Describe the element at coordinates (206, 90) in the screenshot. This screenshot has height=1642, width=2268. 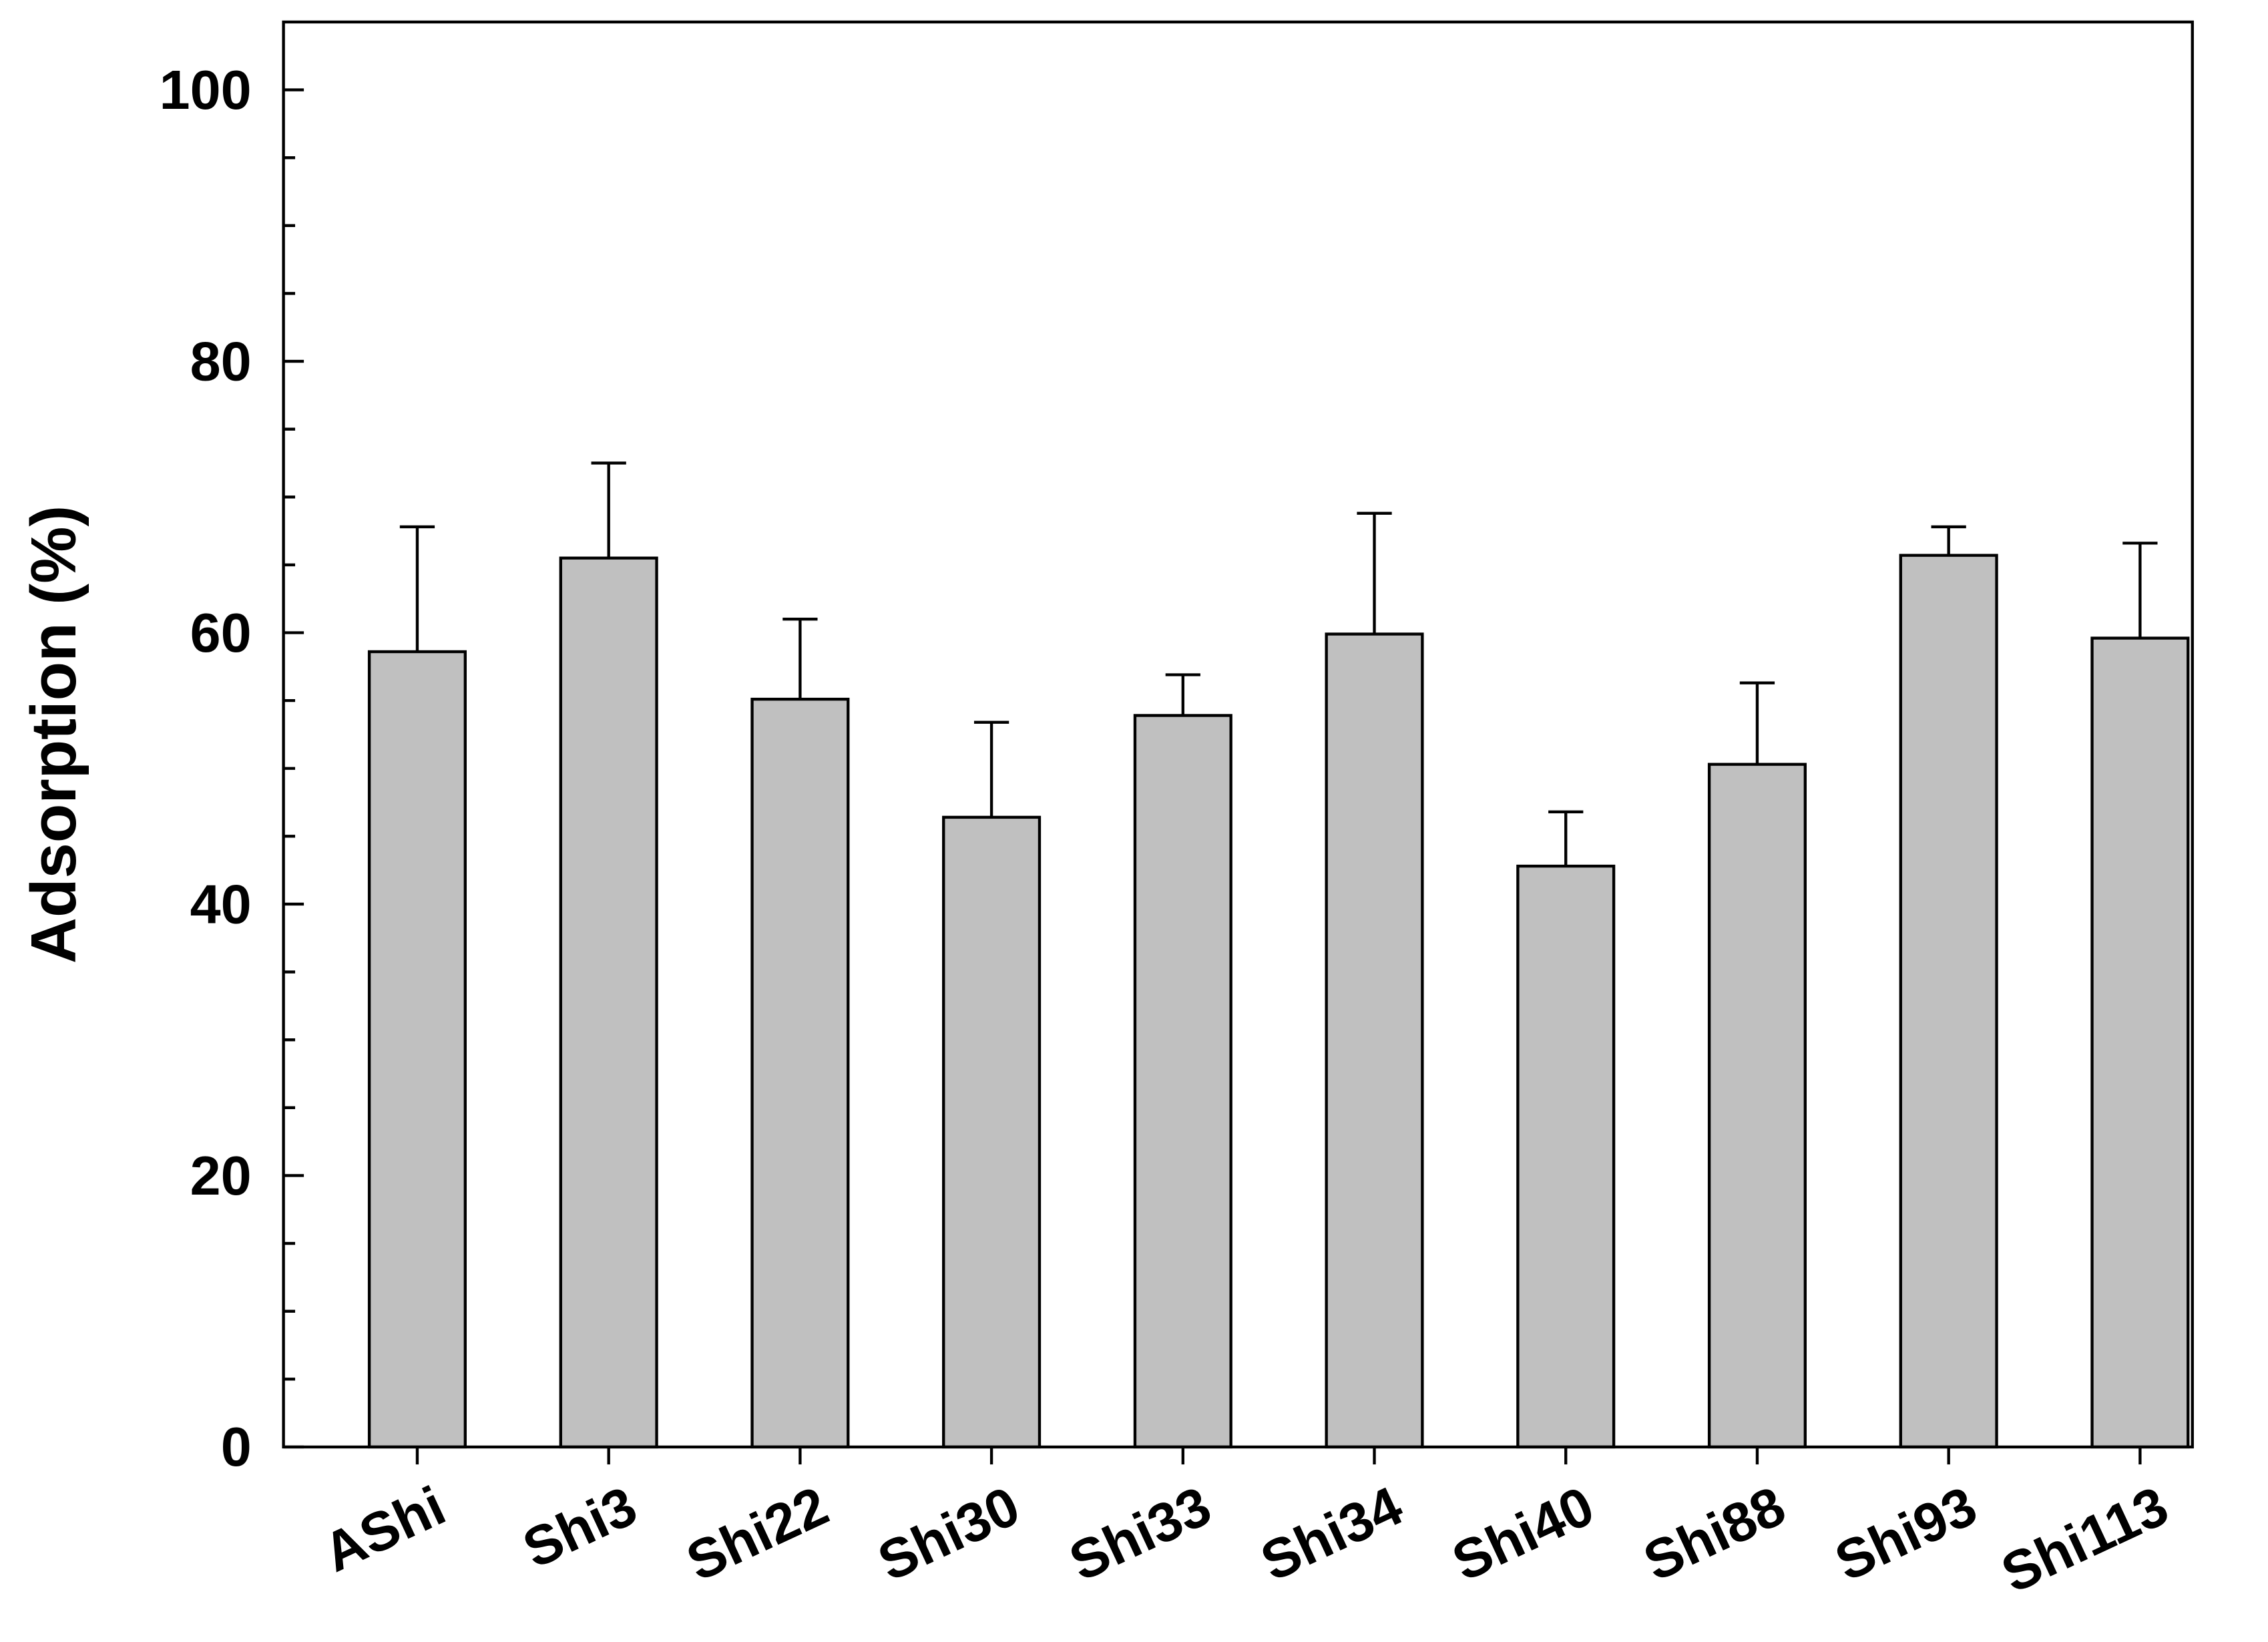
I see `y-tick-label: 100` at that location.